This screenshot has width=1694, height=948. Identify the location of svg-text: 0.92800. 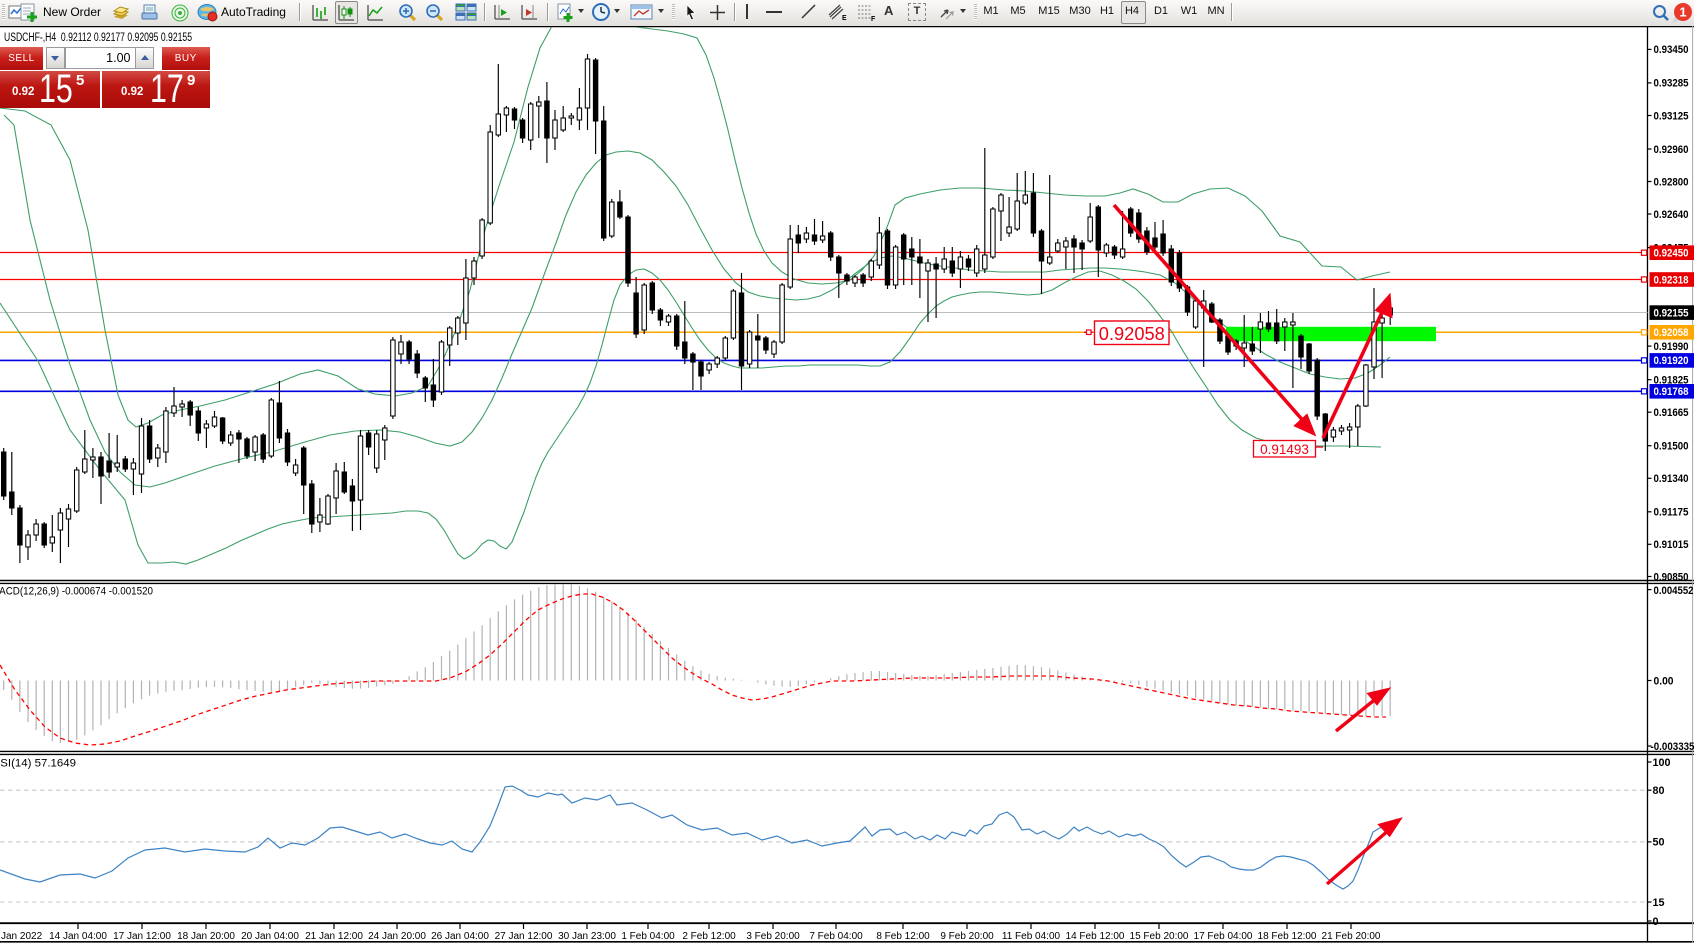
(1671, 182).